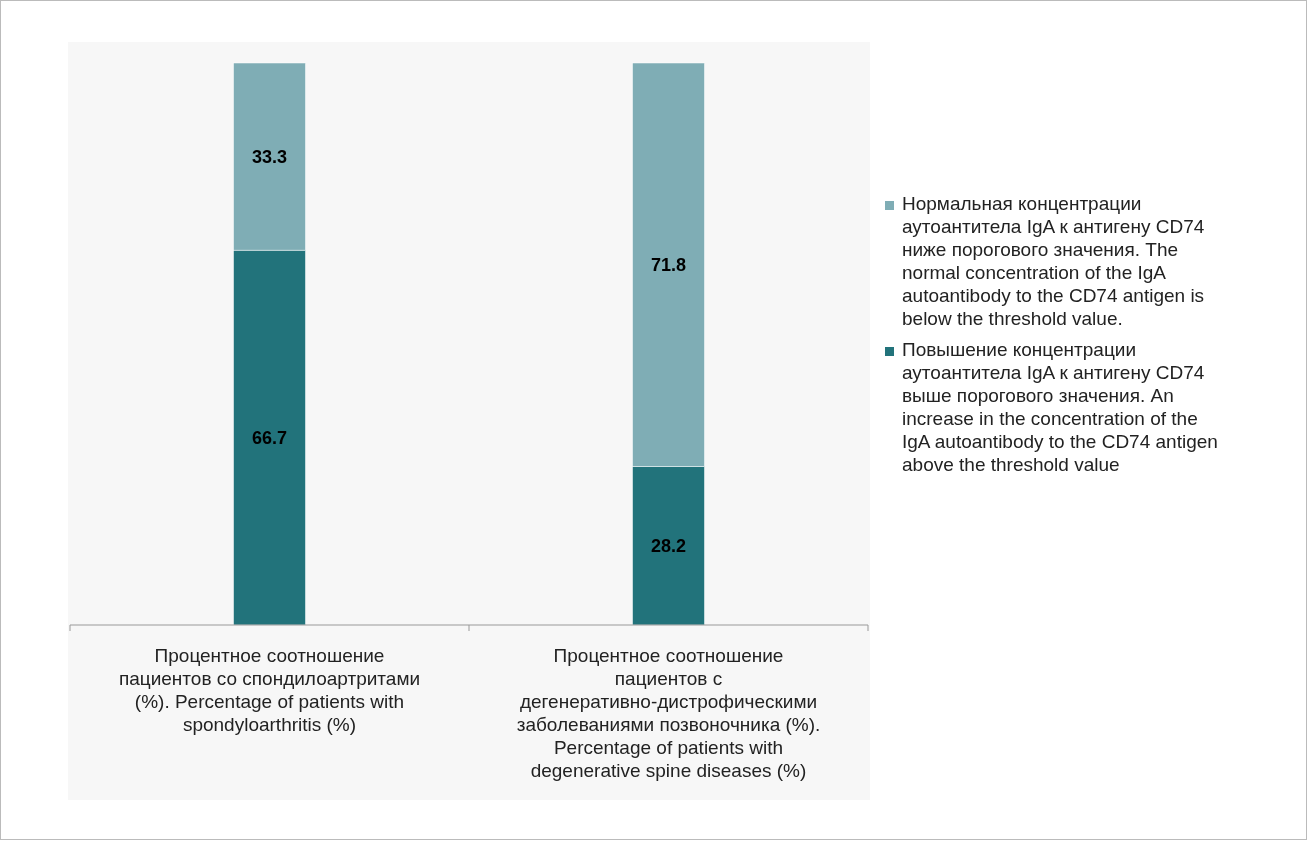 The height and width of the screenshot is (841, 1308). What do you see at coordinates (668, 546) in the screenshot?
I see `data-label: 28.2` at bounding box center [668, 546].